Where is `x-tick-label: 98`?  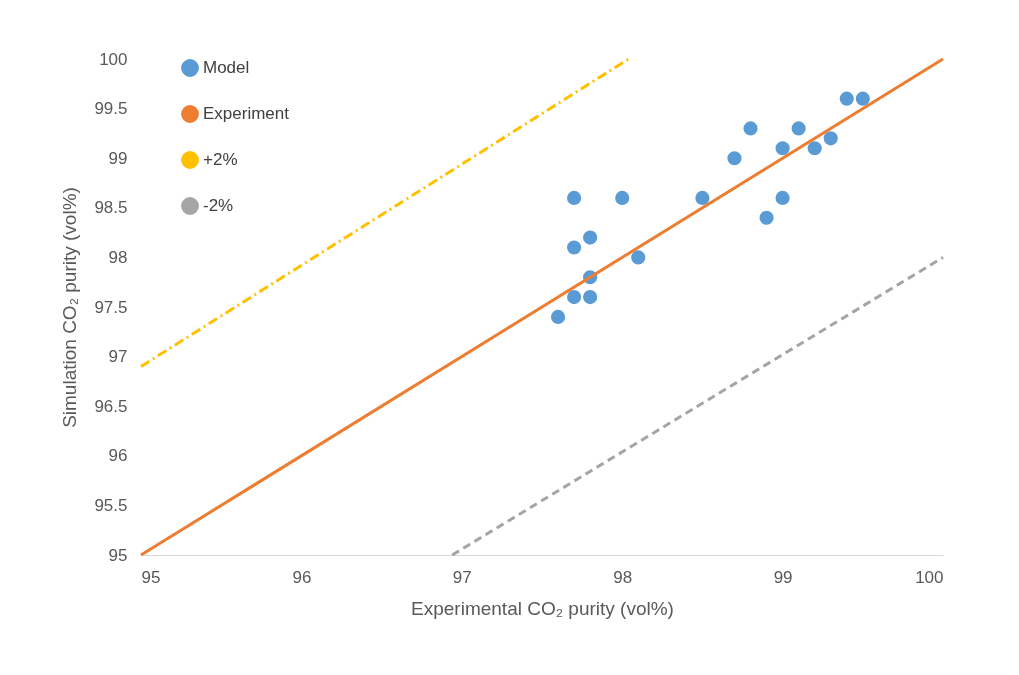 x-tick-label: 98 is located at coordinates (623, 577).